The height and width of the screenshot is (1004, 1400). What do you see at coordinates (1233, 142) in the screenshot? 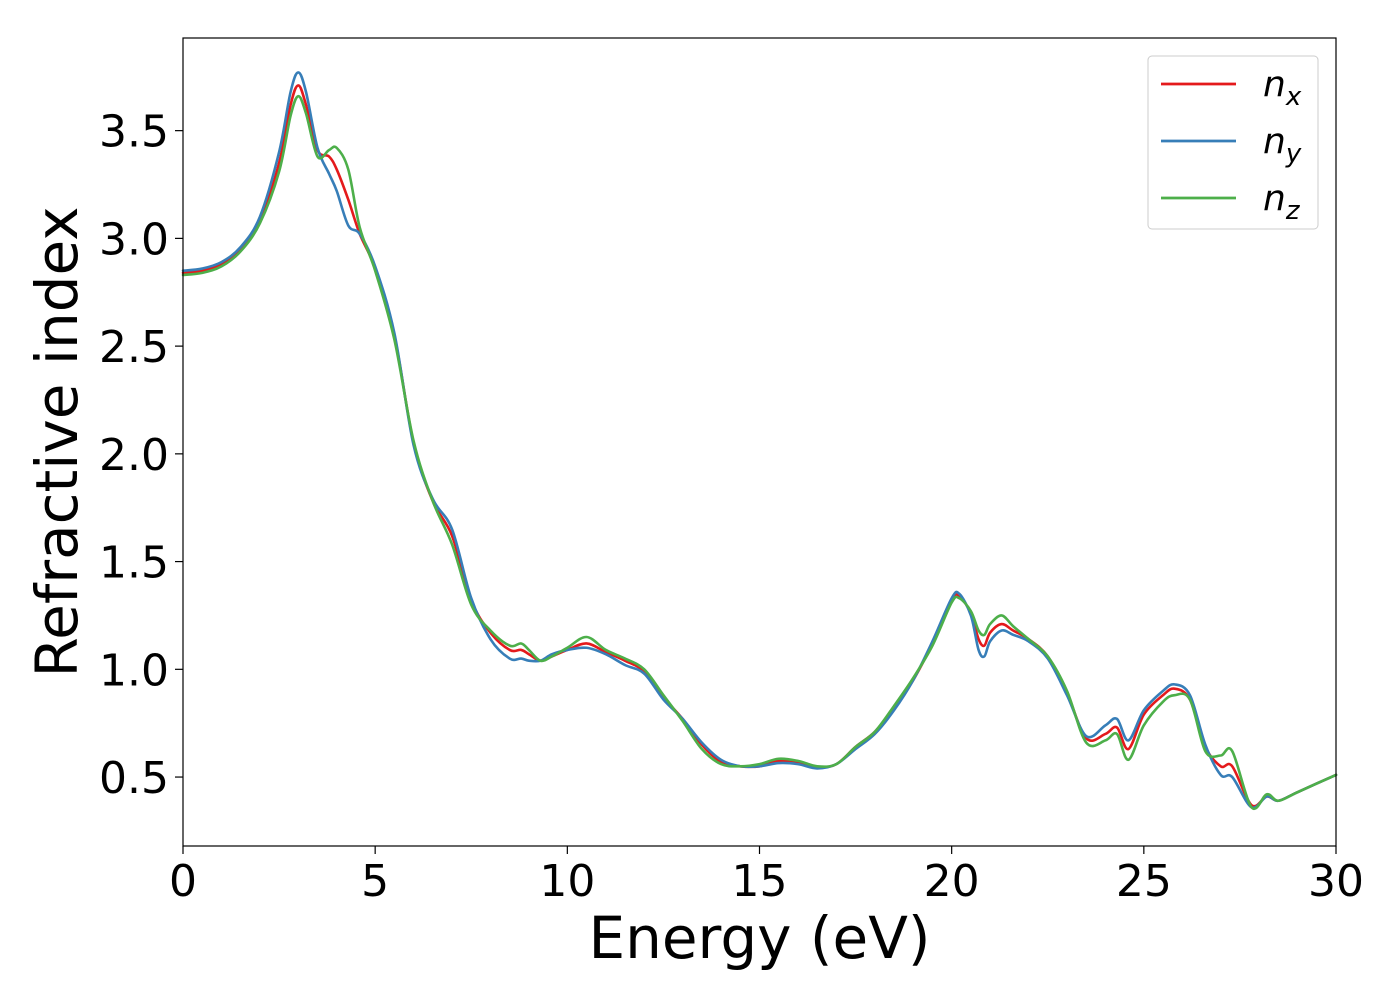
I see `legend-box` at bounding box center [1233, 142].